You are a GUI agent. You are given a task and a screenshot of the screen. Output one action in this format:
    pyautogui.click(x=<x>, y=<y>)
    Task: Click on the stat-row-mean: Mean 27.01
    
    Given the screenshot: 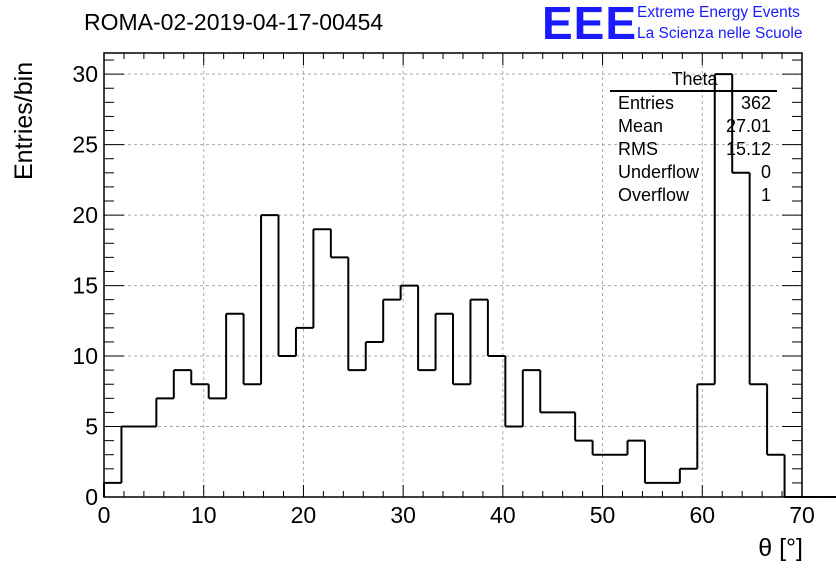 What is the action you would take?
    pyautogui.click(x=693, y=126)
    